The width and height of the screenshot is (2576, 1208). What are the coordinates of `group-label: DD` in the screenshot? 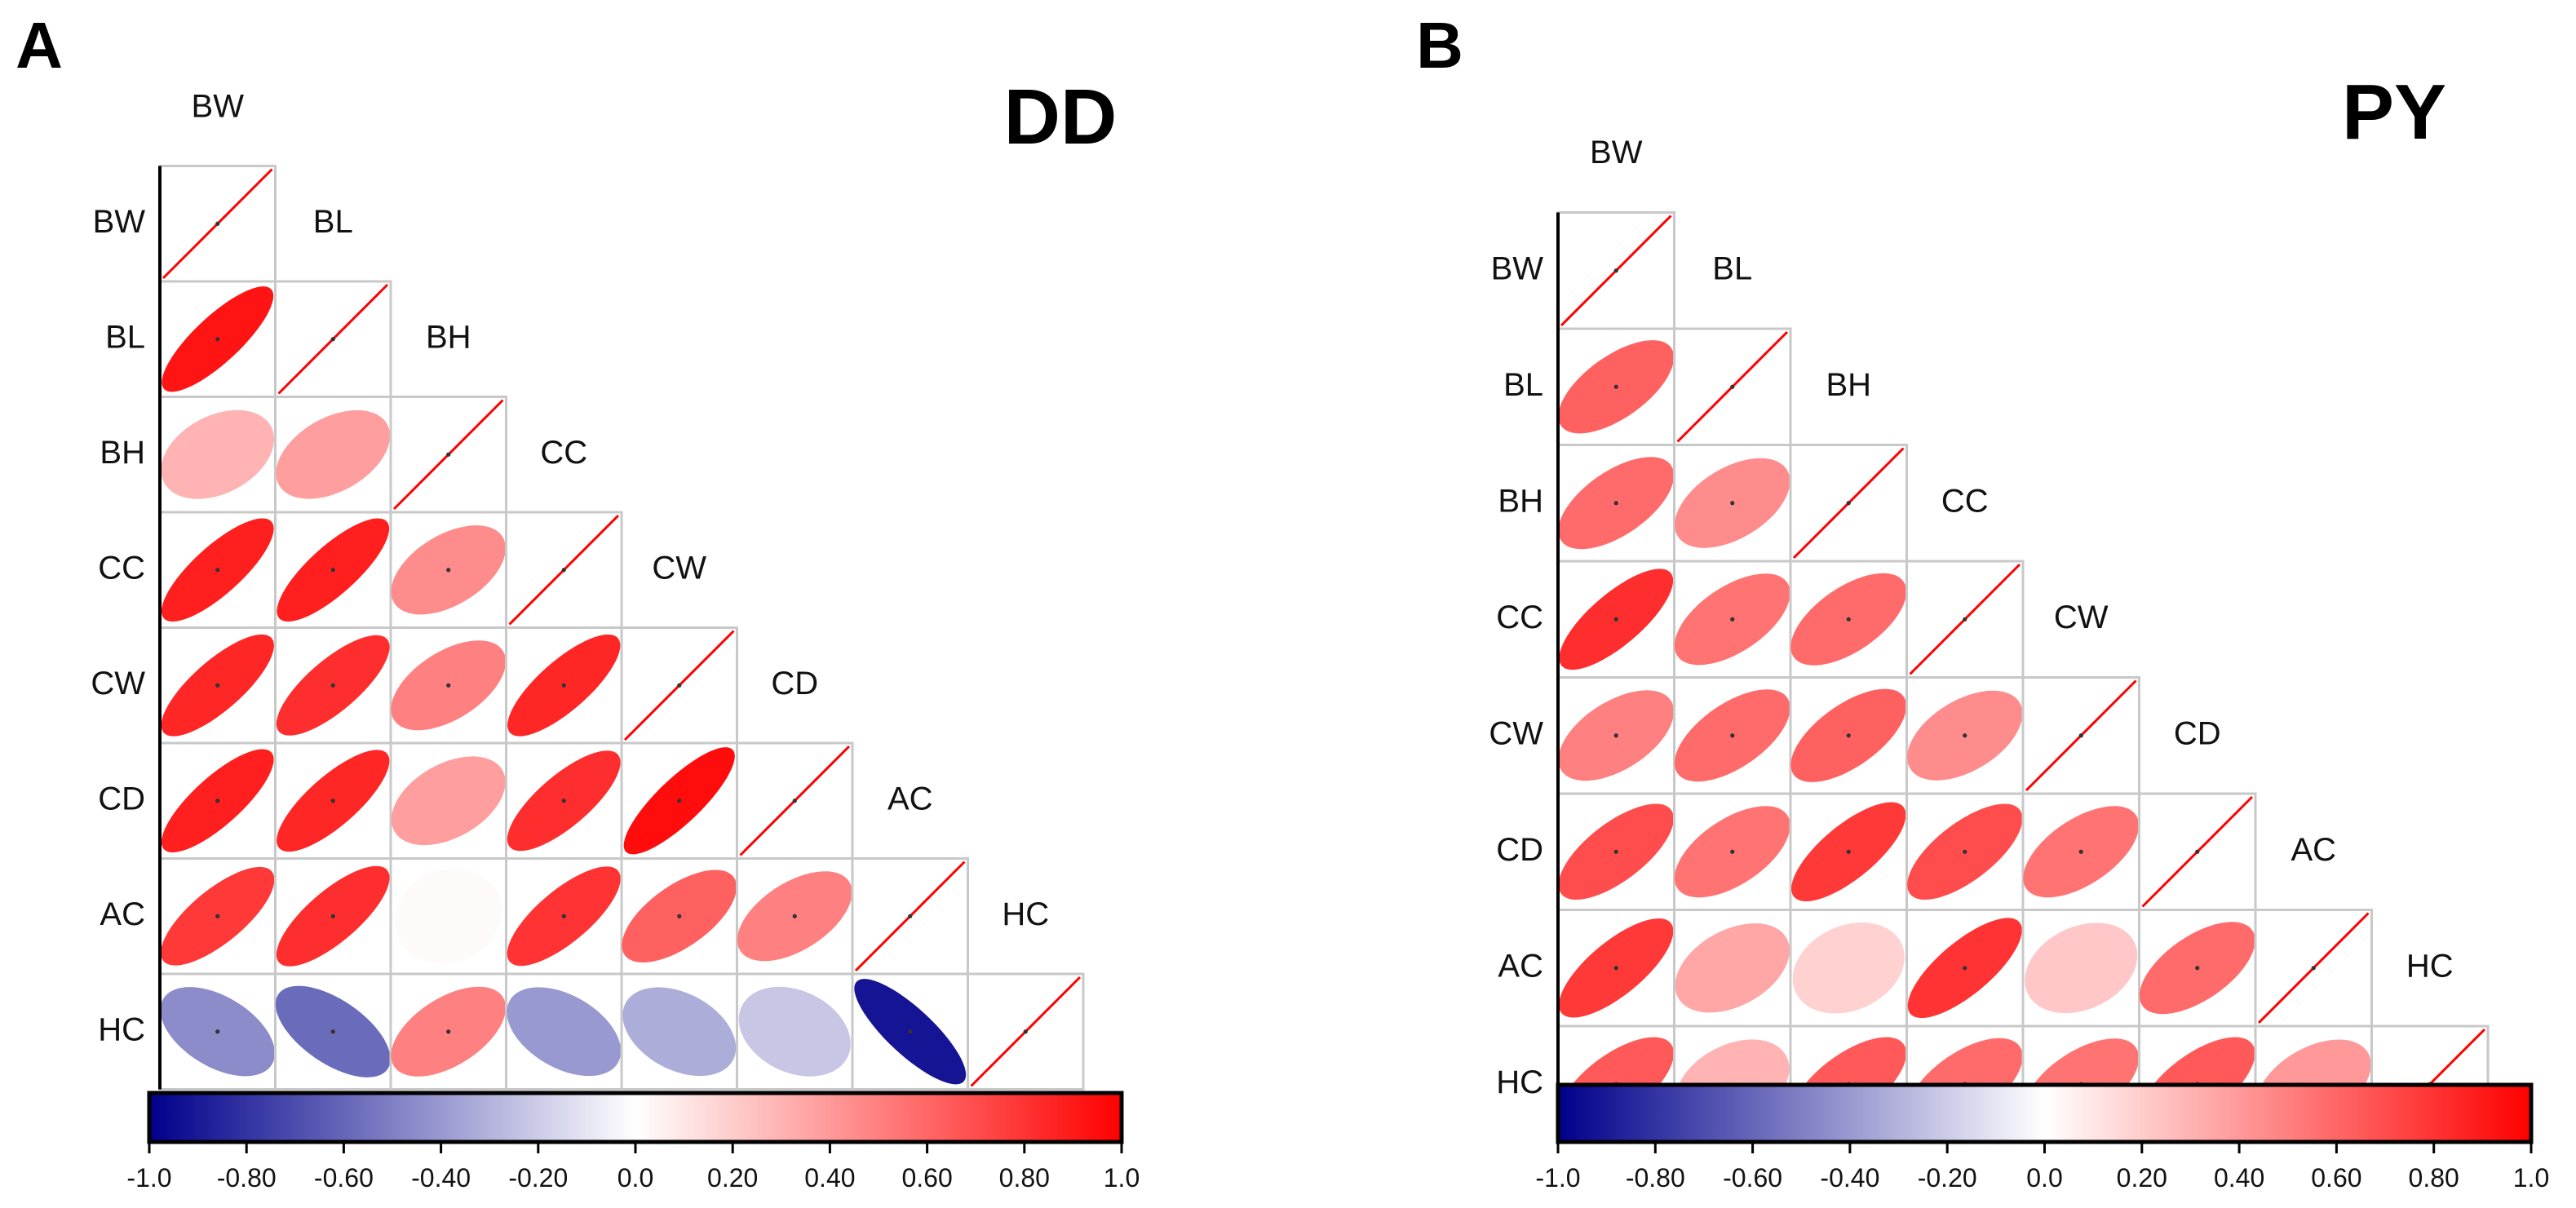 It's located at (1061, 117).